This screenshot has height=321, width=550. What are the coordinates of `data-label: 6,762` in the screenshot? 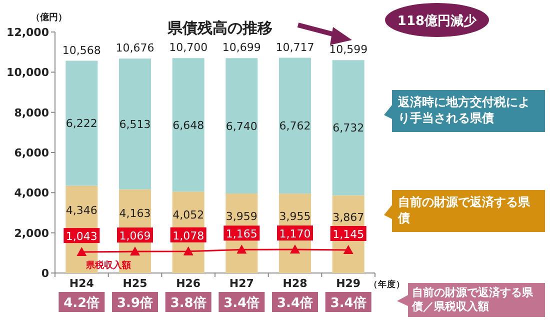 It's located at (295, 126).